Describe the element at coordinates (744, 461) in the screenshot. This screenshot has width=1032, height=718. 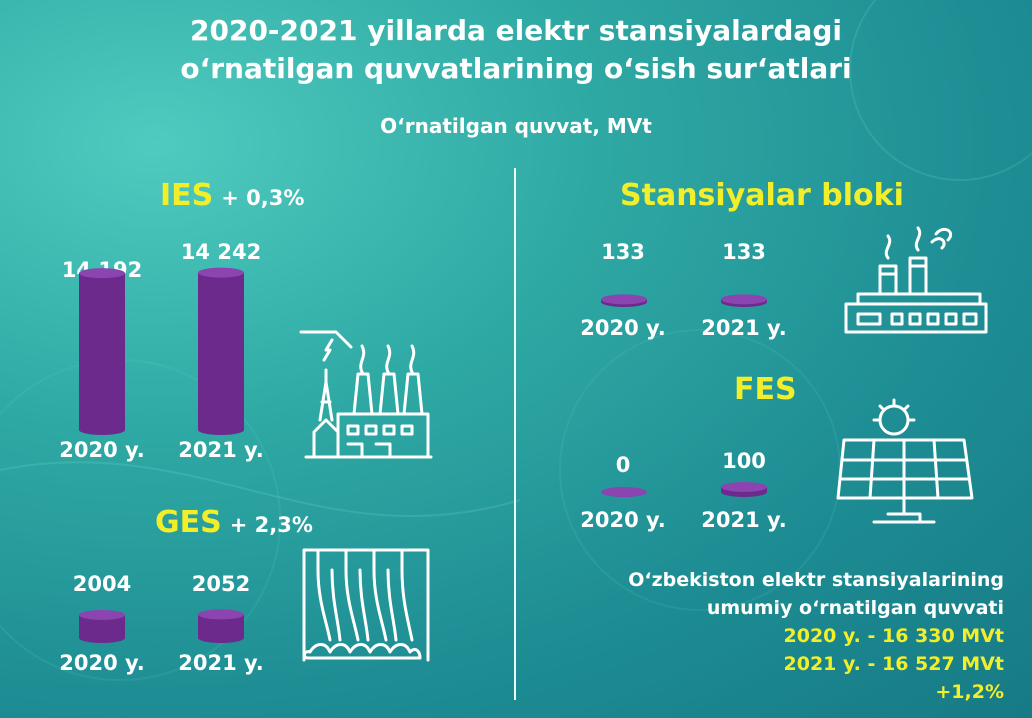
I see `fes-value-2021: 100` at that location.